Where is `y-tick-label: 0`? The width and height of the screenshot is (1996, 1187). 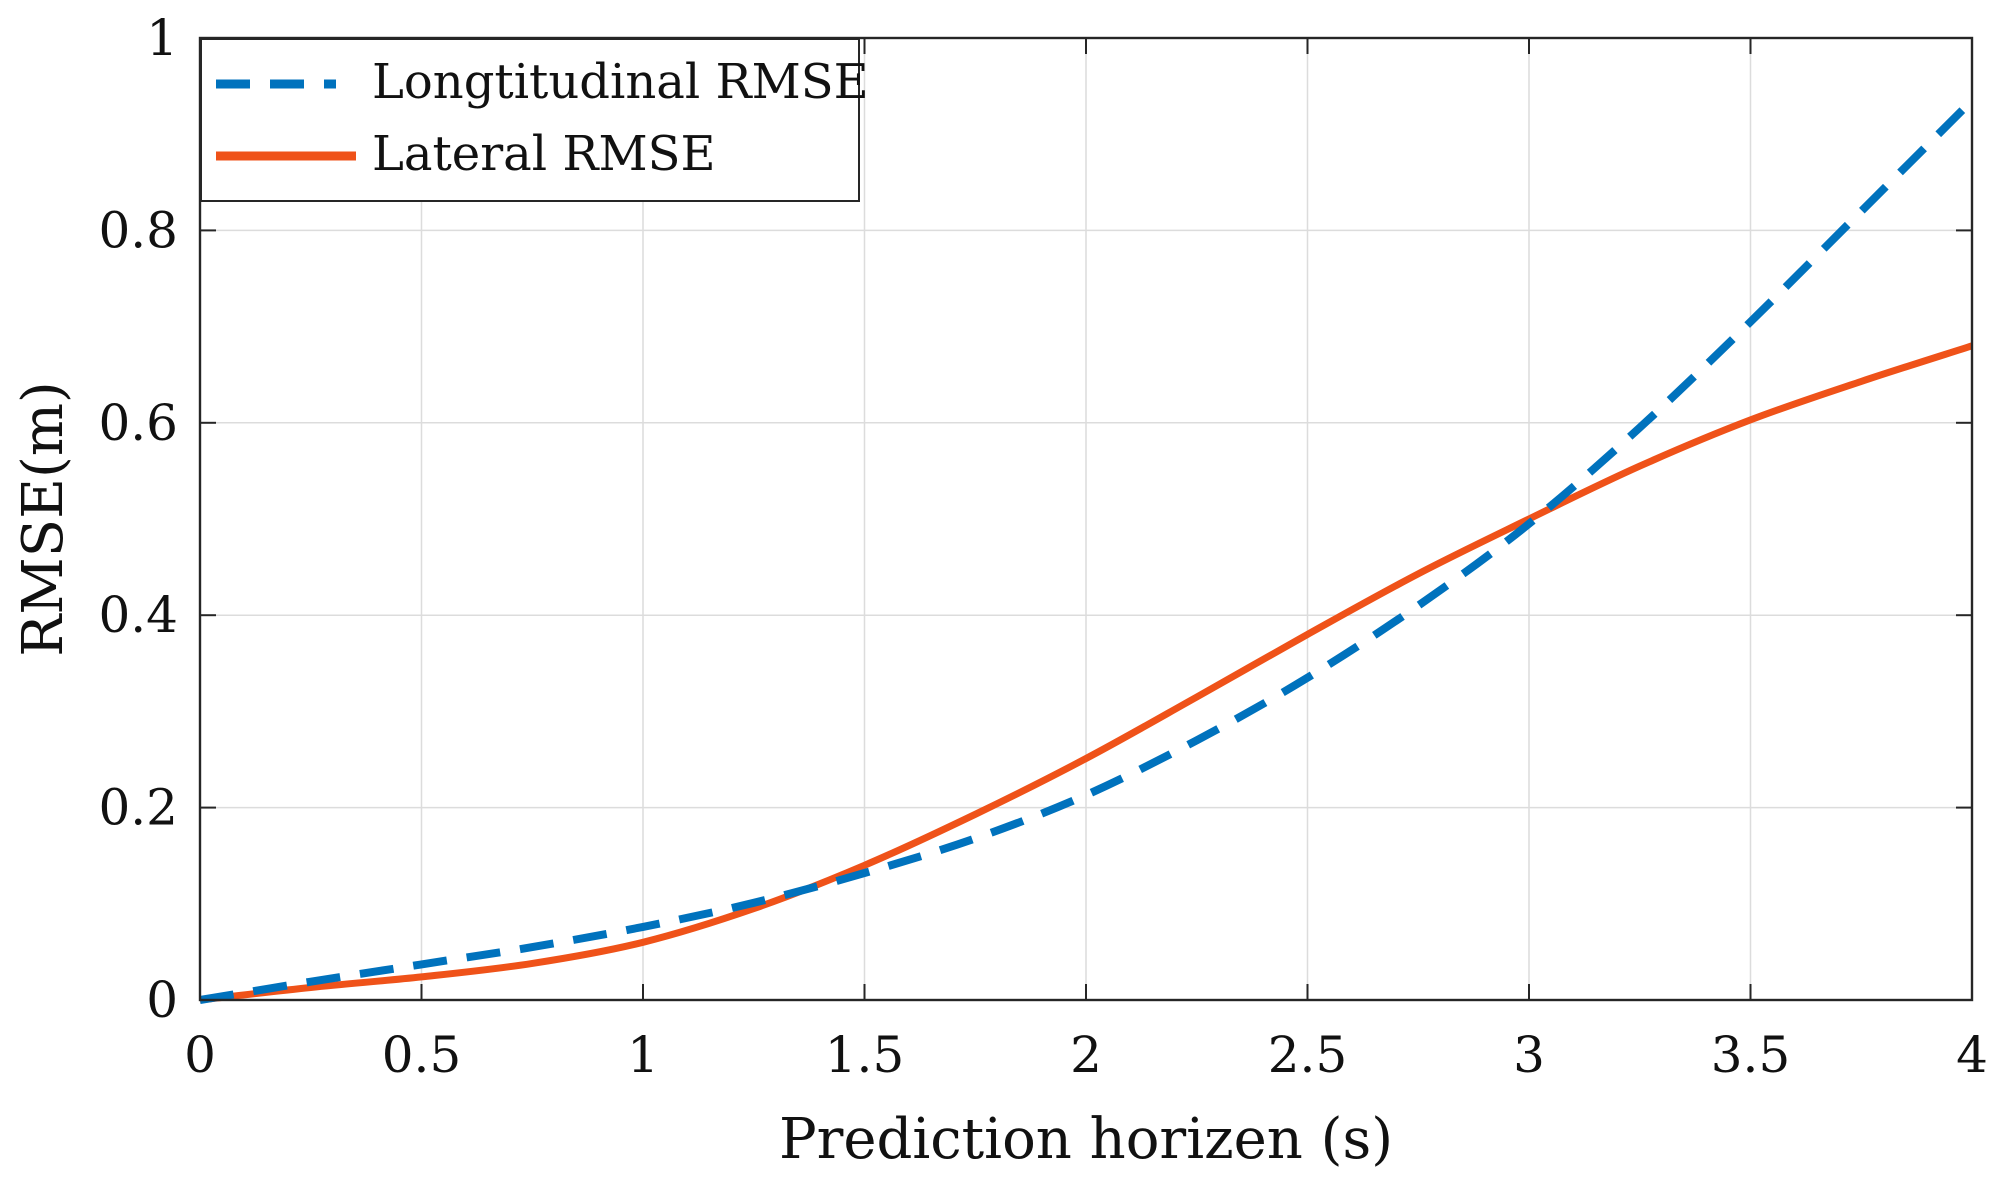 y-tick-label: 0 is located at coordinates (162, 1000).